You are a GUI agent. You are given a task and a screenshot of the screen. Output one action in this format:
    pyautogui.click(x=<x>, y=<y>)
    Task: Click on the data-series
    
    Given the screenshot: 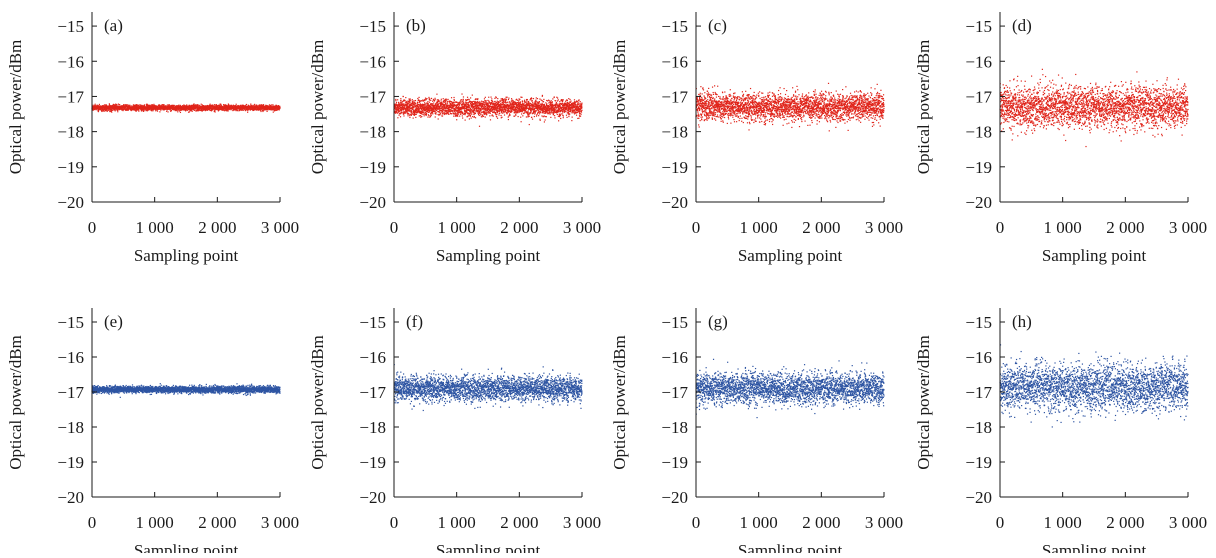 What is the action you would take?
    pyautogui.click(x=487, y=109)
    